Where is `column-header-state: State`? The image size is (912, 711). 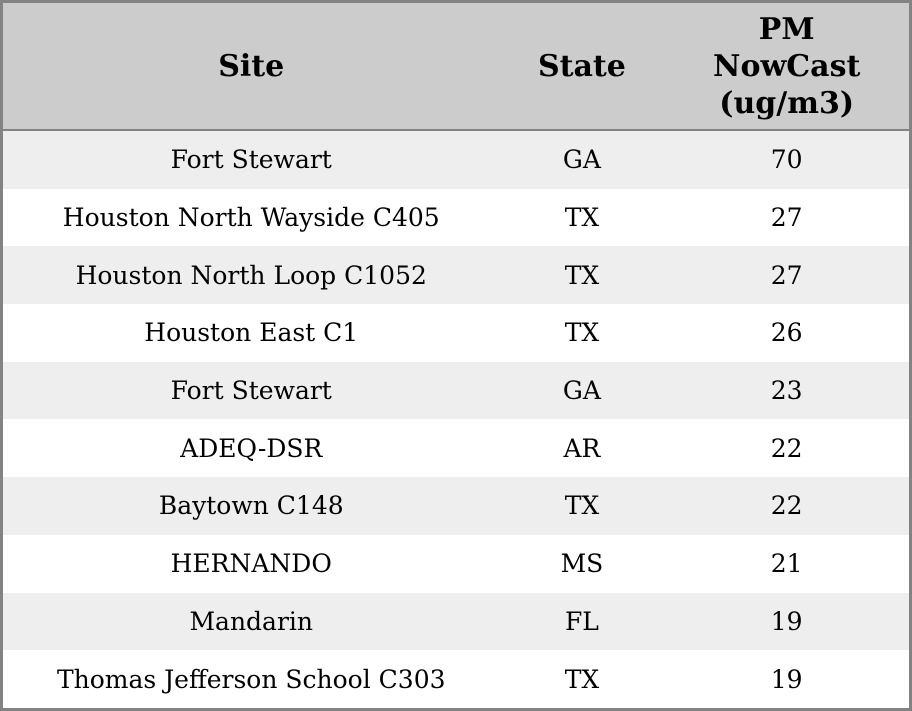 column-header-state: State is located at coordinates (582, 67).